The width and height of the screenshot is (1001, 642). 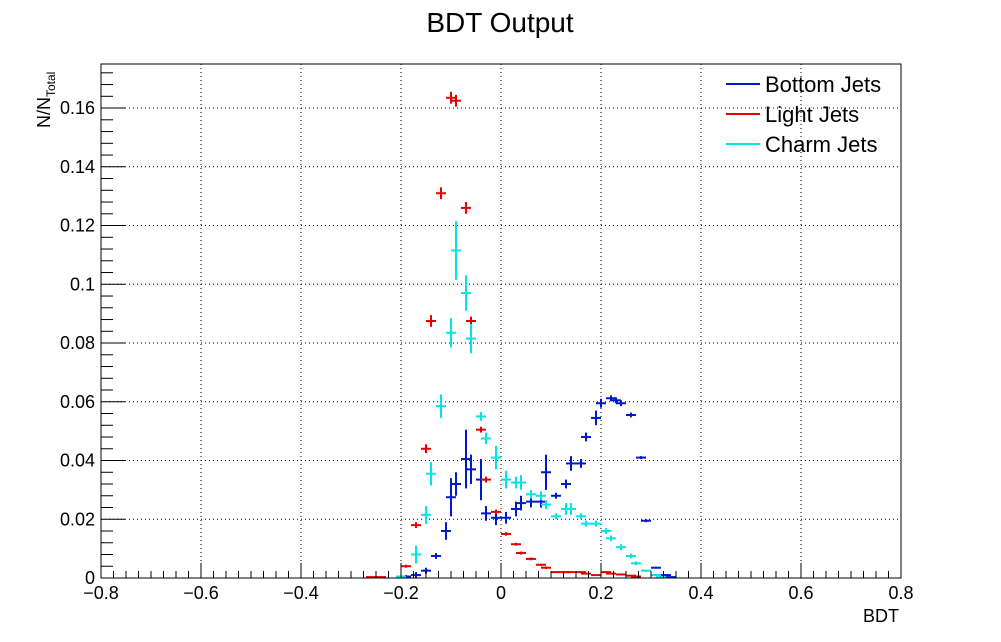 What do you see at coordinates (700, 593) in the screenshot?
I see `x-tick-label: 0.4` at bounding box center [700, 593].